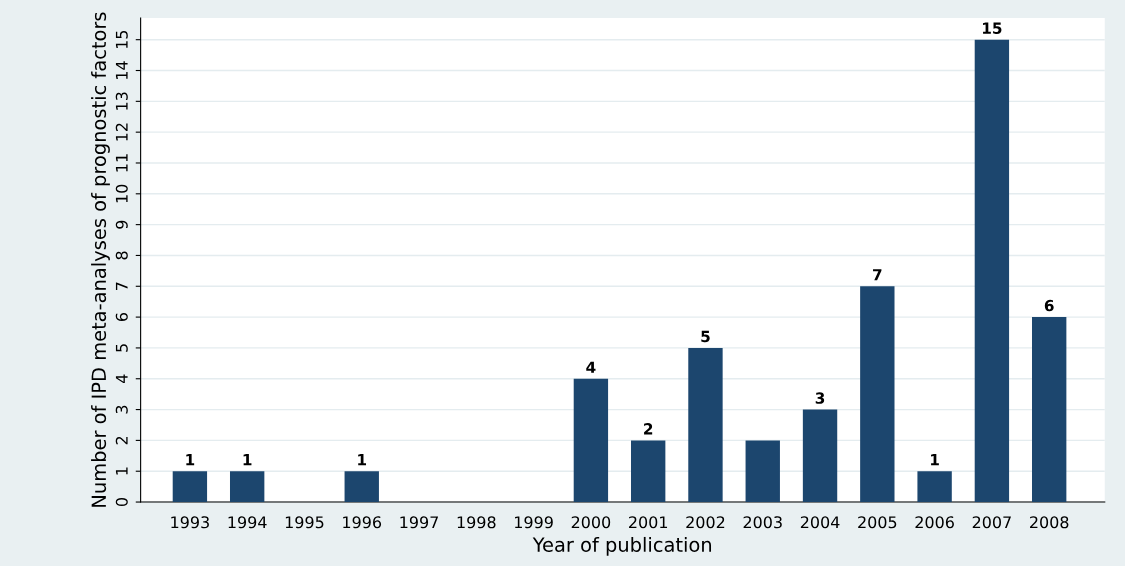 This screenshot has height=566, width=1125. Describe the element at coordinates (121, 502) in the screenshot. I see `y-tick-label: 0` at that location.